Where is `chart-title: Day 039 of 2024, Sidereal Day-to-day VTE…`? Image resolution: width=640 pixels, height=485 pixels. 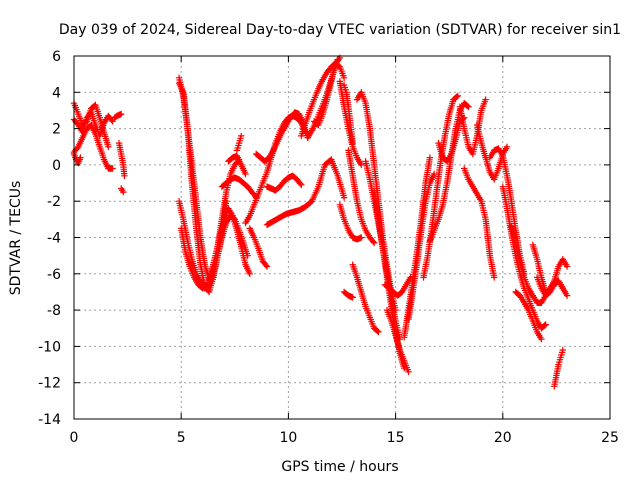 chart-title: Day 039 of 2024, Sidereal Day-to-day VTE… is located at coordinates (340, 30).